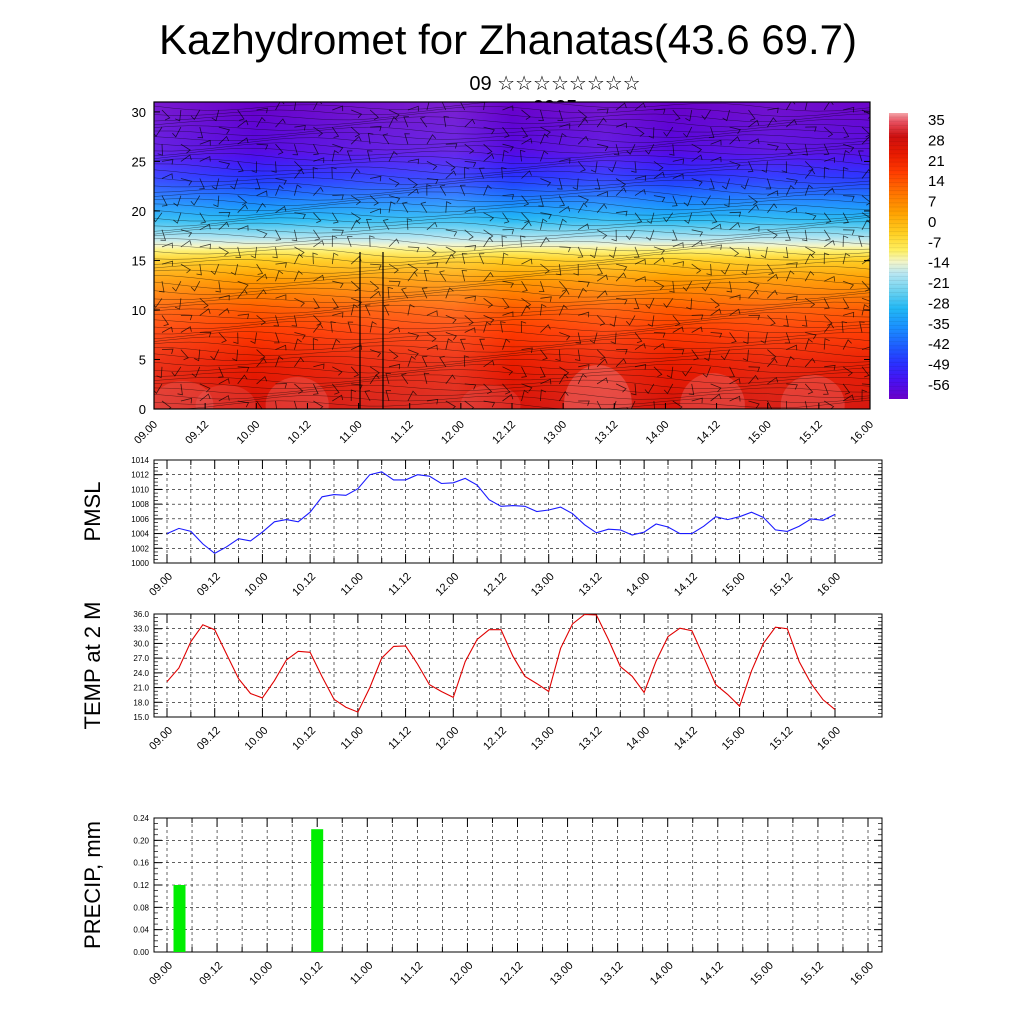 Image resolution: width=1024 pixels, height=1024 pixels. I want to click on x-tick-label: 16.00, so click(829, 585).